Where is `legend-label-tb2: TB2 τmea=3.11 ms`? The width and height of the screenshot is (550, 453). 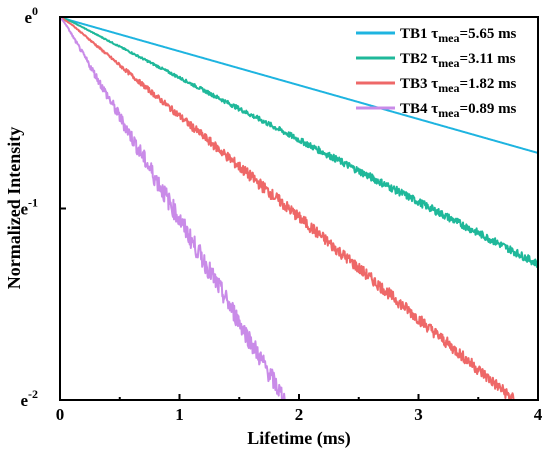 legend-label-tb2: TB2 τmea=3.11 ms is located at coordinates (458, 60).